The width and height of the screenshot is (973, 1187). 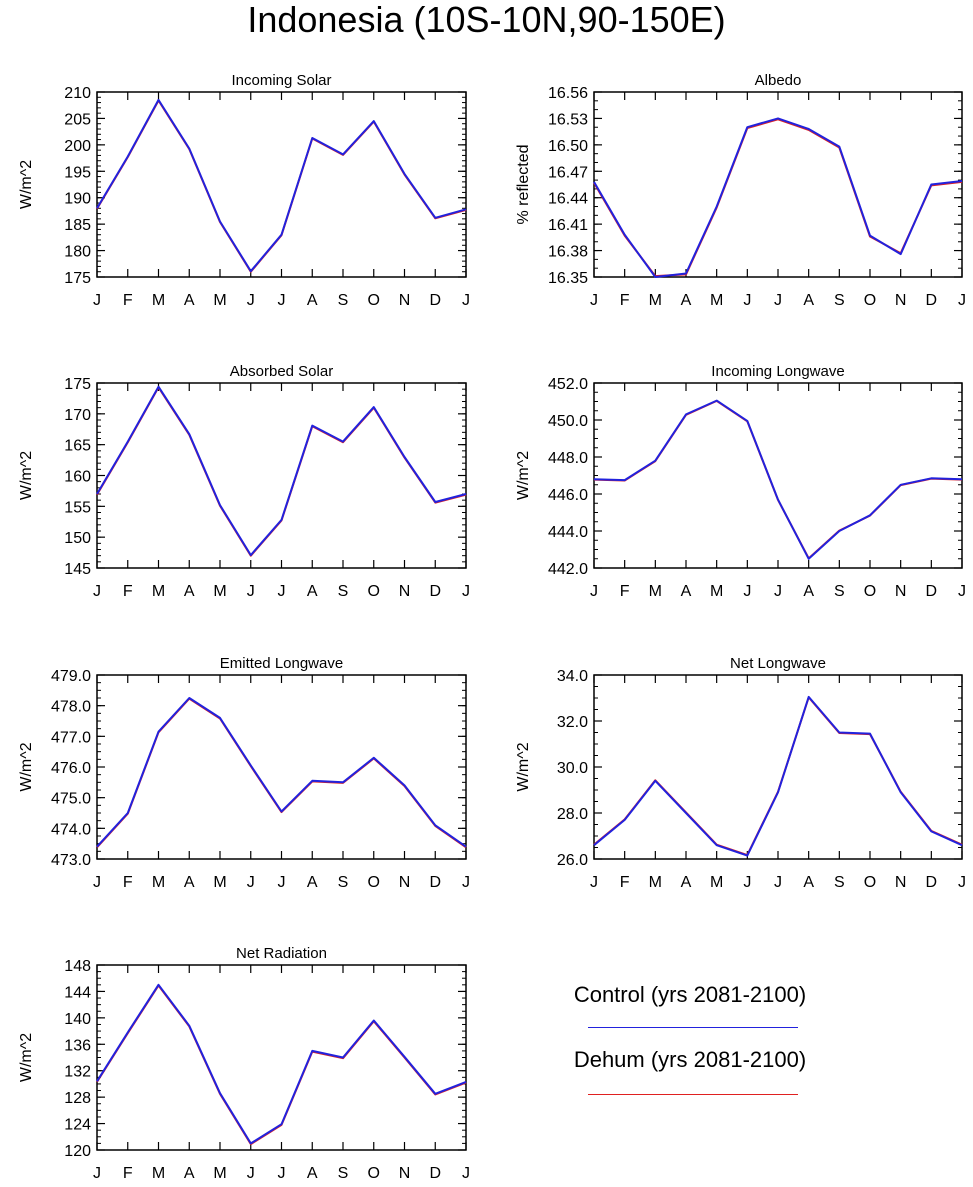 What do you see at coordinates (568, 421) in the screenshot?
I see `y-tick-label: 450.0` at bounding box center [568, 421].